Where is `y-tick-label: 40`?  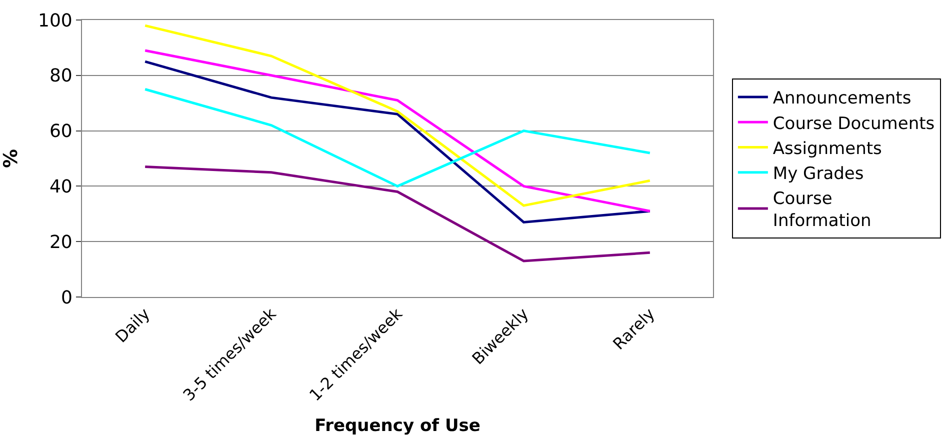 y-tick-label: 40 is located at coordinates (60, 187).